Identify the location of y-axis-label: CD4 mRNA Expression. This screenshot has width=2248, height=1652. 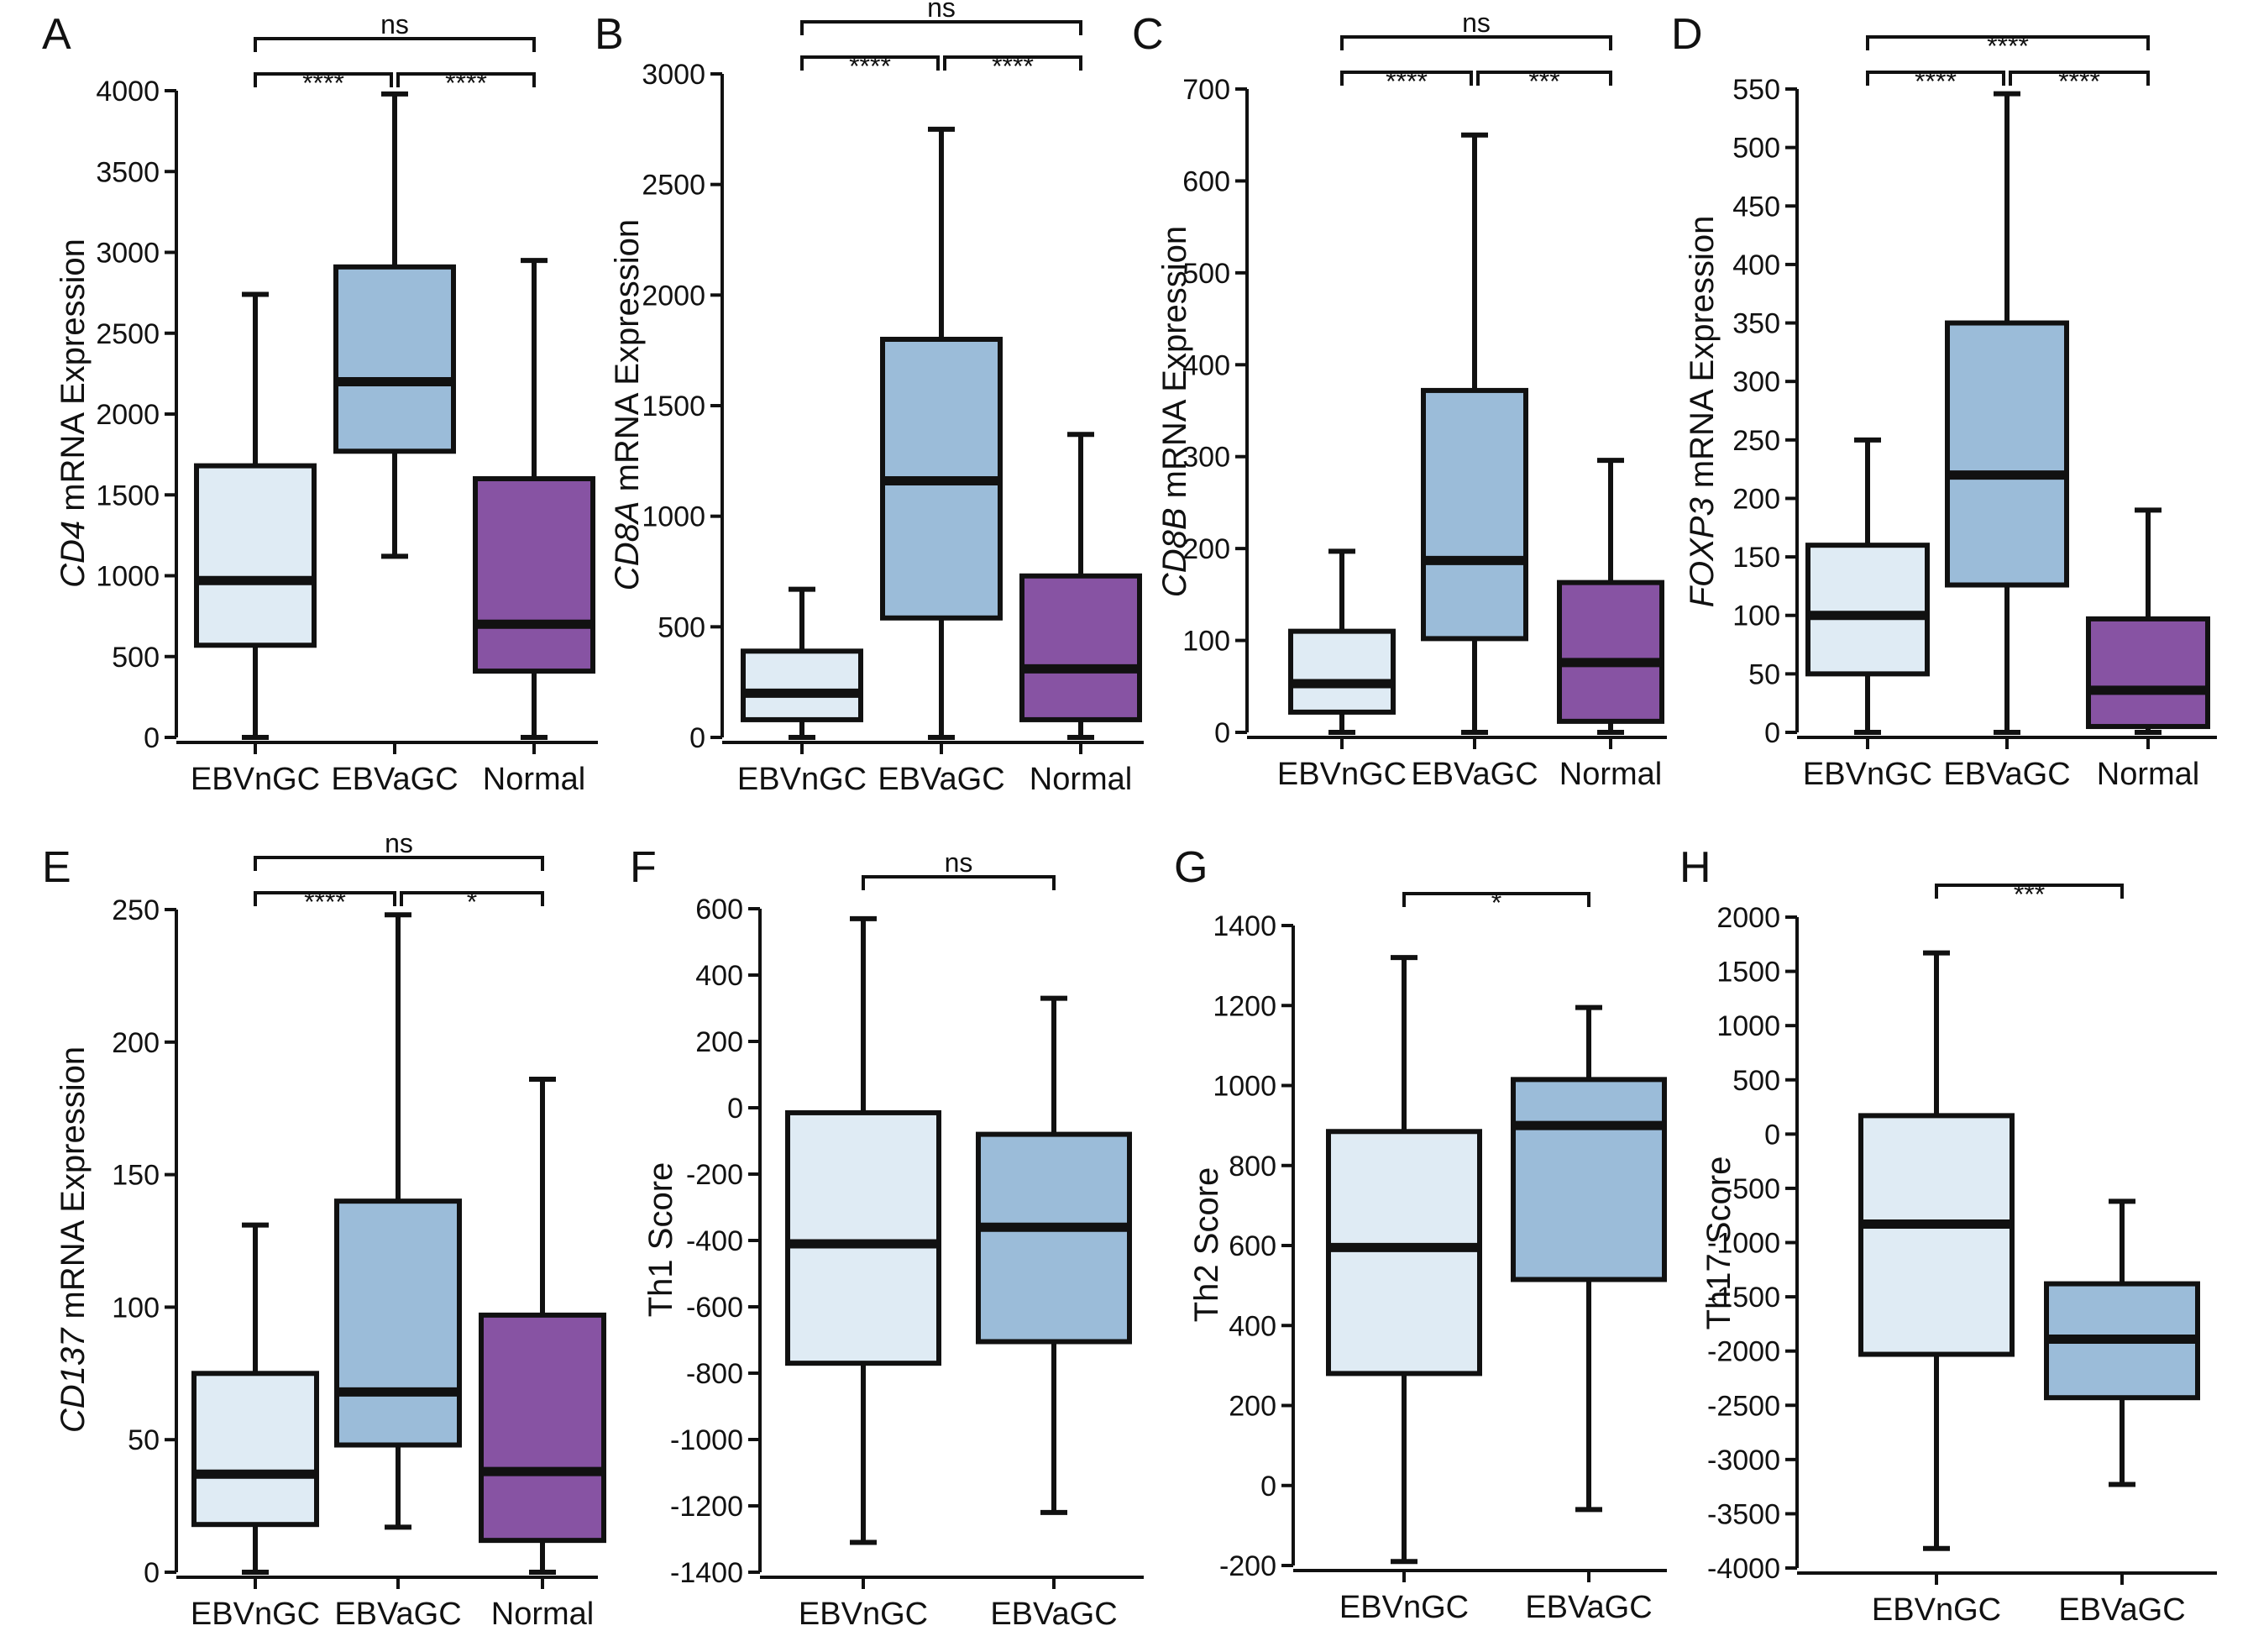
(73, 413).